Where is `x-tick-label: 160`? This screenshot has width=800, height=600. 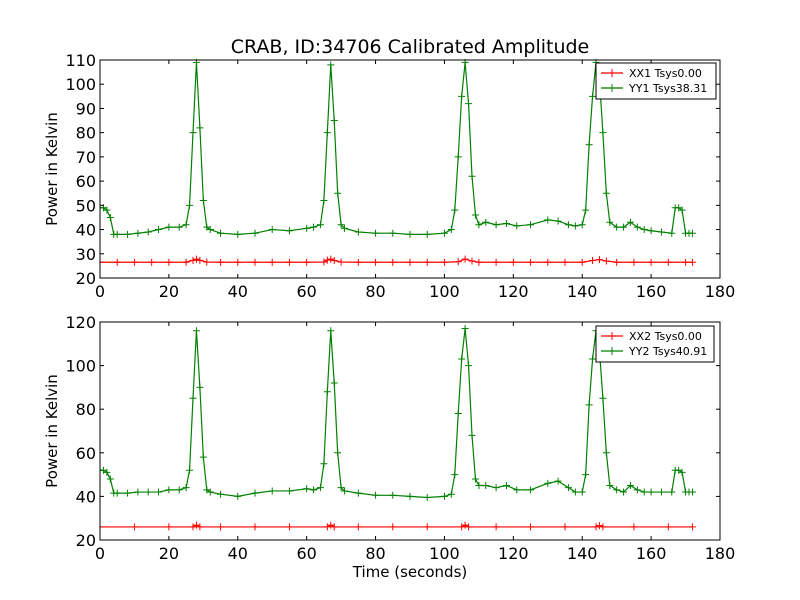 x-tick-label: 160 is located at coordinates (651, 291).